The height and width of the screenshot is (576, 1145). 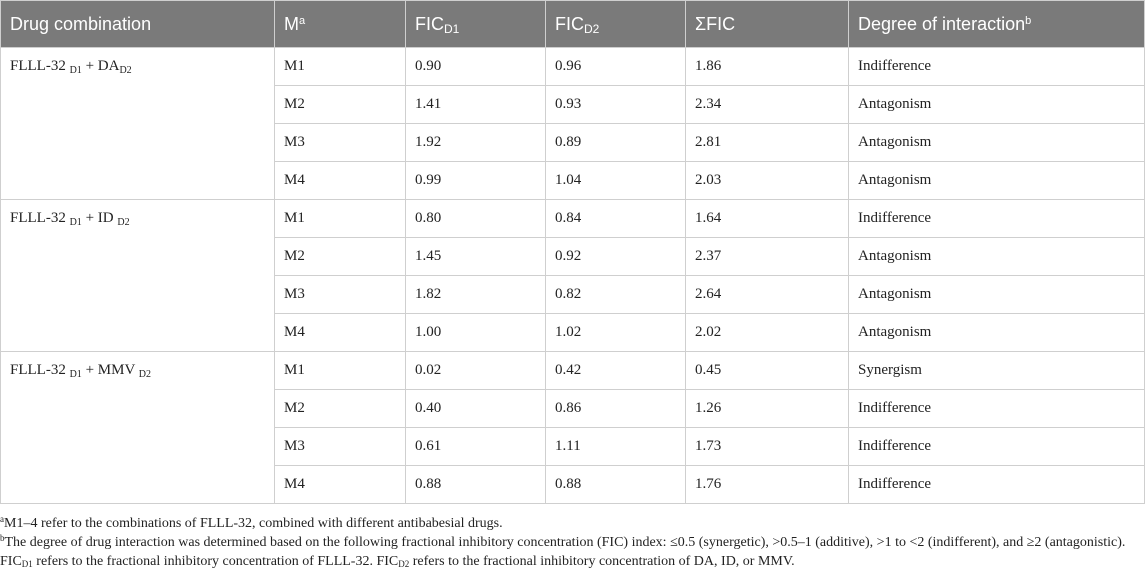 What do you see at coordinates (475, 484) in the screenshot?
I see `fic-d1-cell: 0.88` at bounding box center [475, 484].